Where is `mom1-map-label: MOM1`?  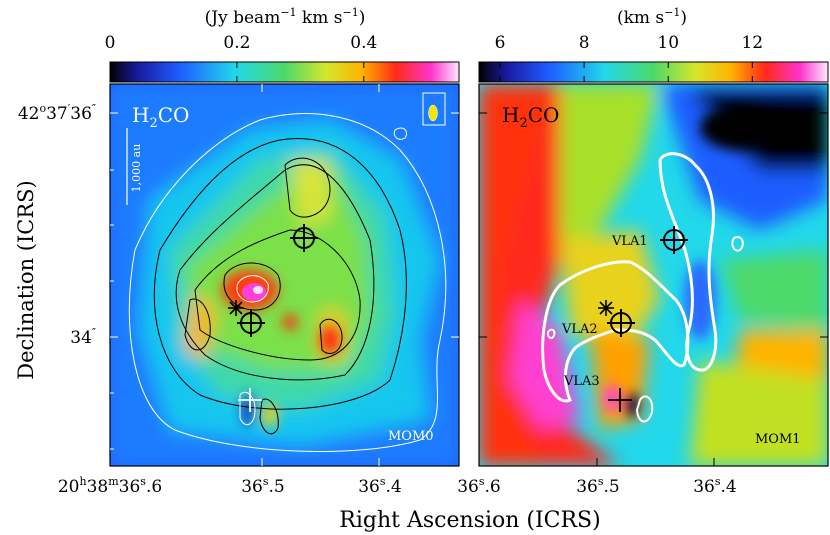 mom1-map-label: MOM1 is located at coordinates (778, 439).